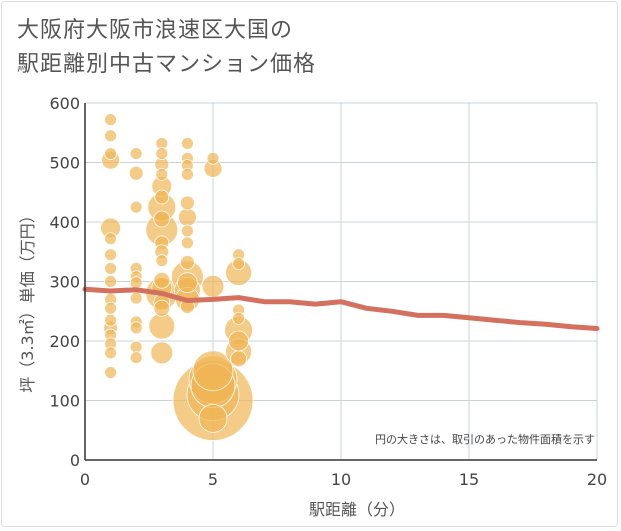 This screenshot has width=621, height=531. Describe the element at coordinates (64, 222) in the screenshot. I see `y-tick-label: 400` at that location.